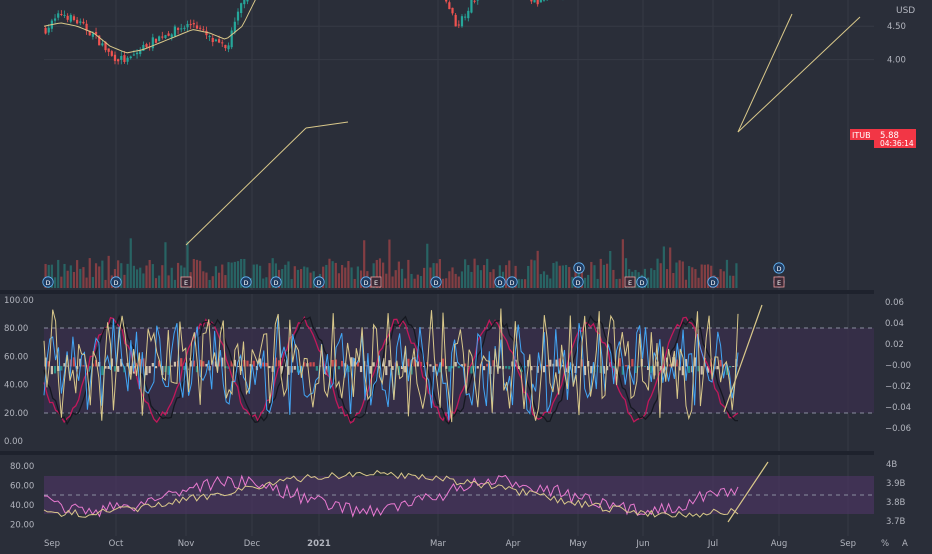  Describe the element at coordinates (16, 357) in the screenshot. I see `oscillator-left-label: 60.00` at that location.